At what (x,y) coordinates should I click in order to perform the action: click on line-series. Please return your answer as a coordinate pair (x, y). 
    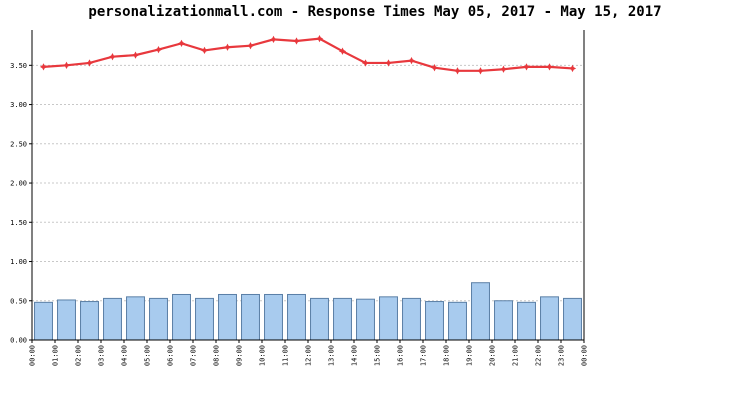
    Looking at the image, I should click on (308, 54).